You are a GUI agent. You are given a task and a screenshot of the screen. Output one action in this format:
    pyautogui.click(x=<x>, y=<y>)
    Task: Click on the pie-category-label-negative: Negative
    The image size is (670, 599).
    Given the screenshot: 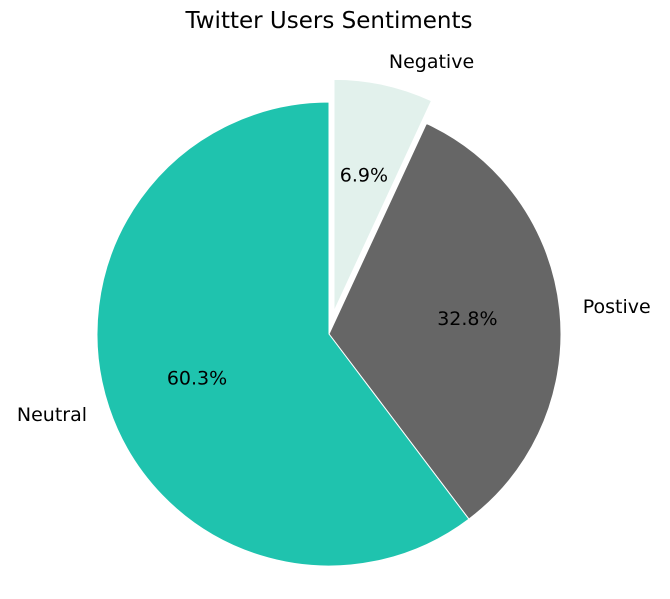 What is the action you would take?
    pyautogui.click(x=431, y=62)
    